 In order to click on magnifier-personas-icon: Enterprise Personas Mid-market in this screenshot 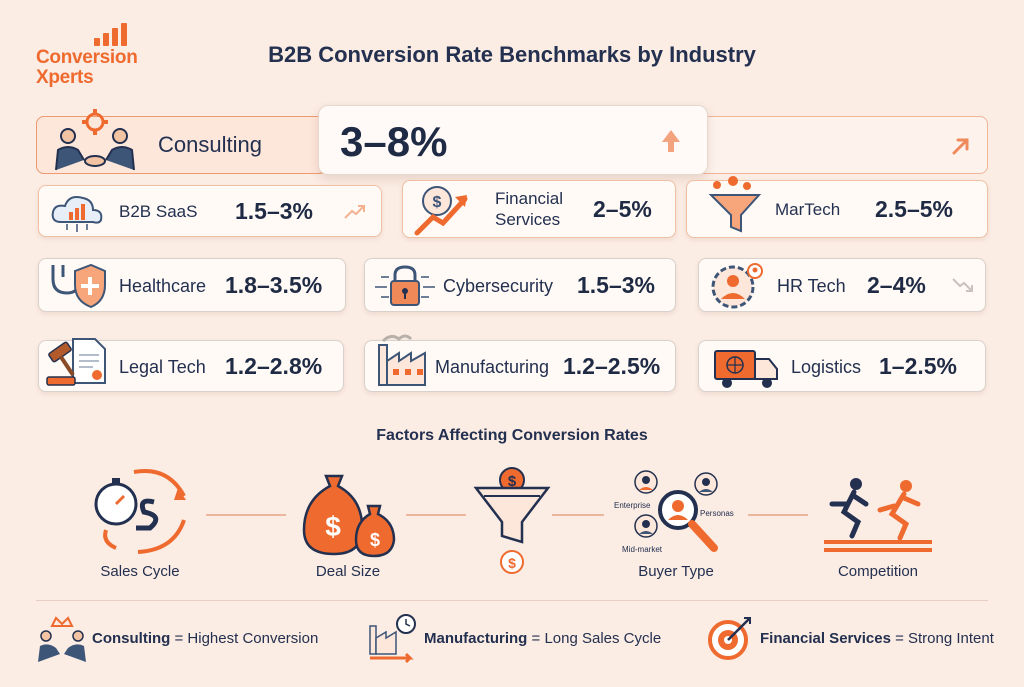, I will do `click(674, 512)`.